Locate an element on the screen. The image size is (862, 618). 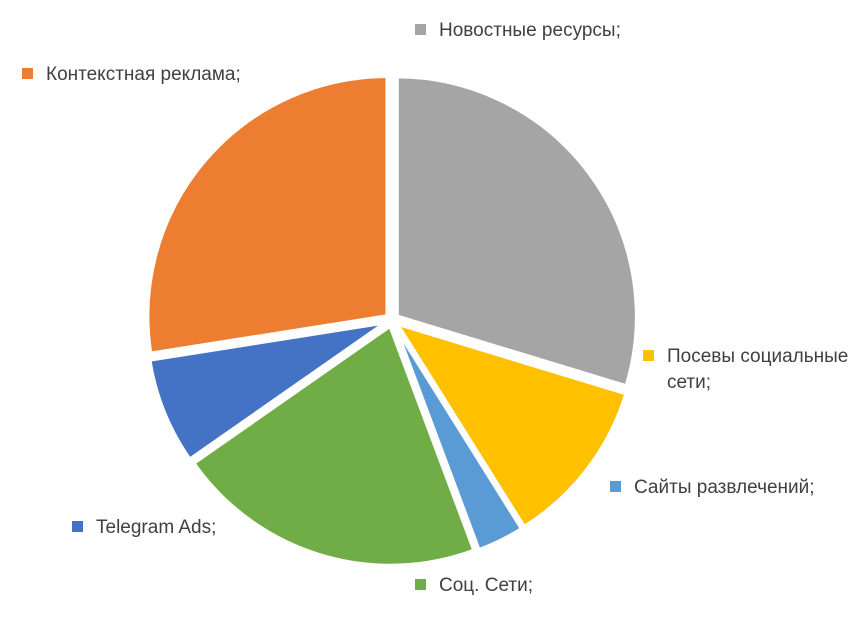
legend-label-3: Соц. Сети; is located at coordinates (474, 585).